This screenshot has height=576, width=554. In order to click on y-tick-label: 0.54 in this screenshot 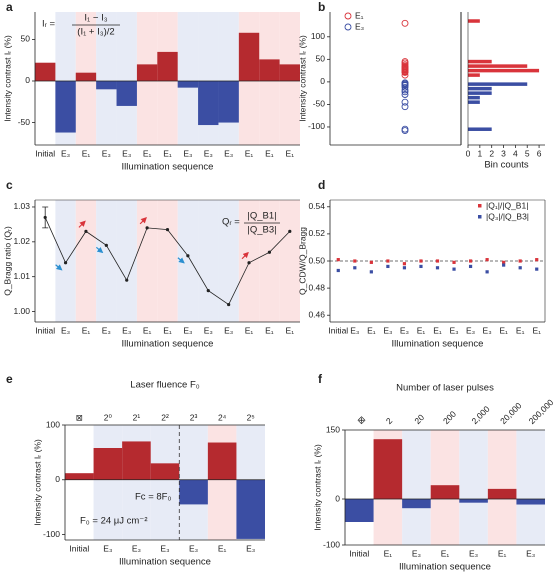, I will do `click(316, 206)`.